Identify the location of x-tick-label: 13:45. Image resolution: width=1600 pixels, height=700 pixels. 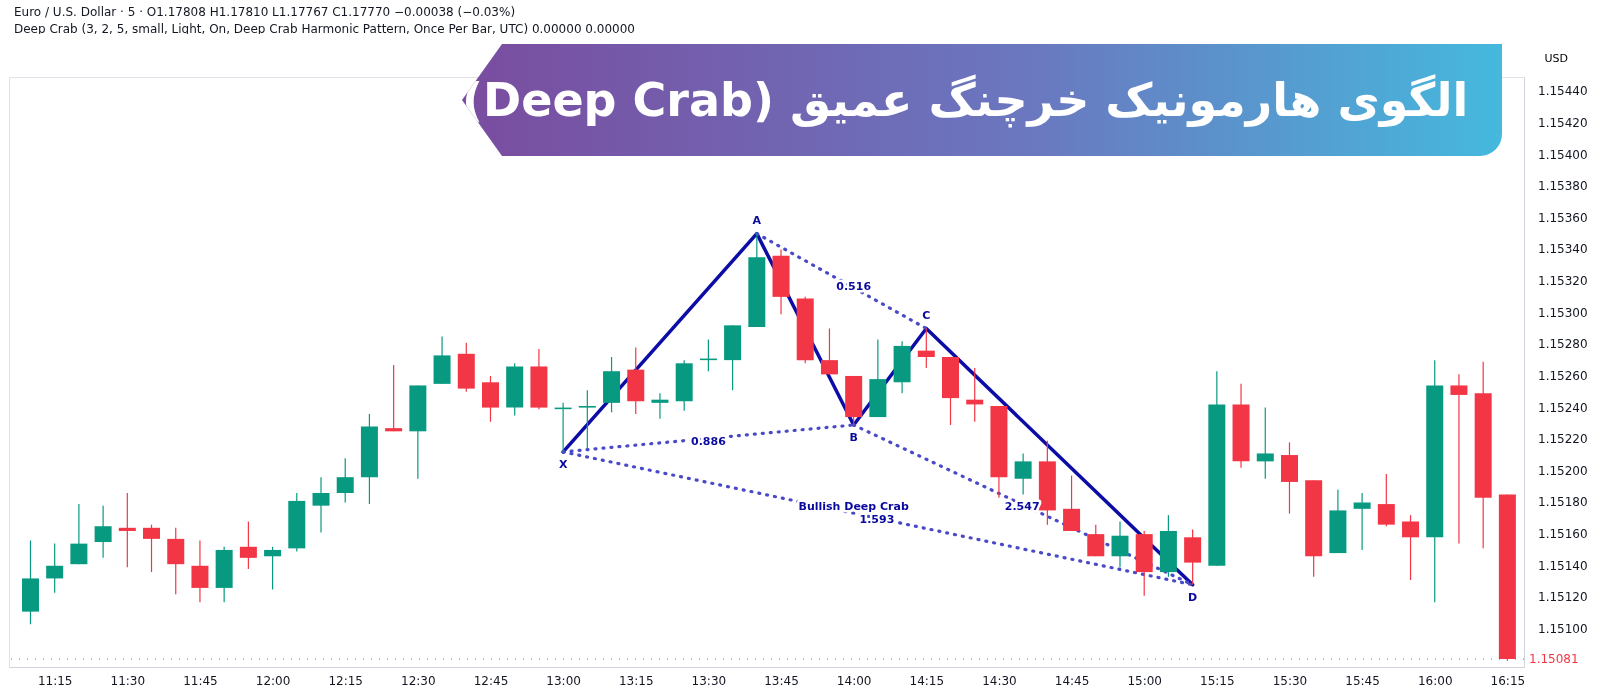
(781, 680).